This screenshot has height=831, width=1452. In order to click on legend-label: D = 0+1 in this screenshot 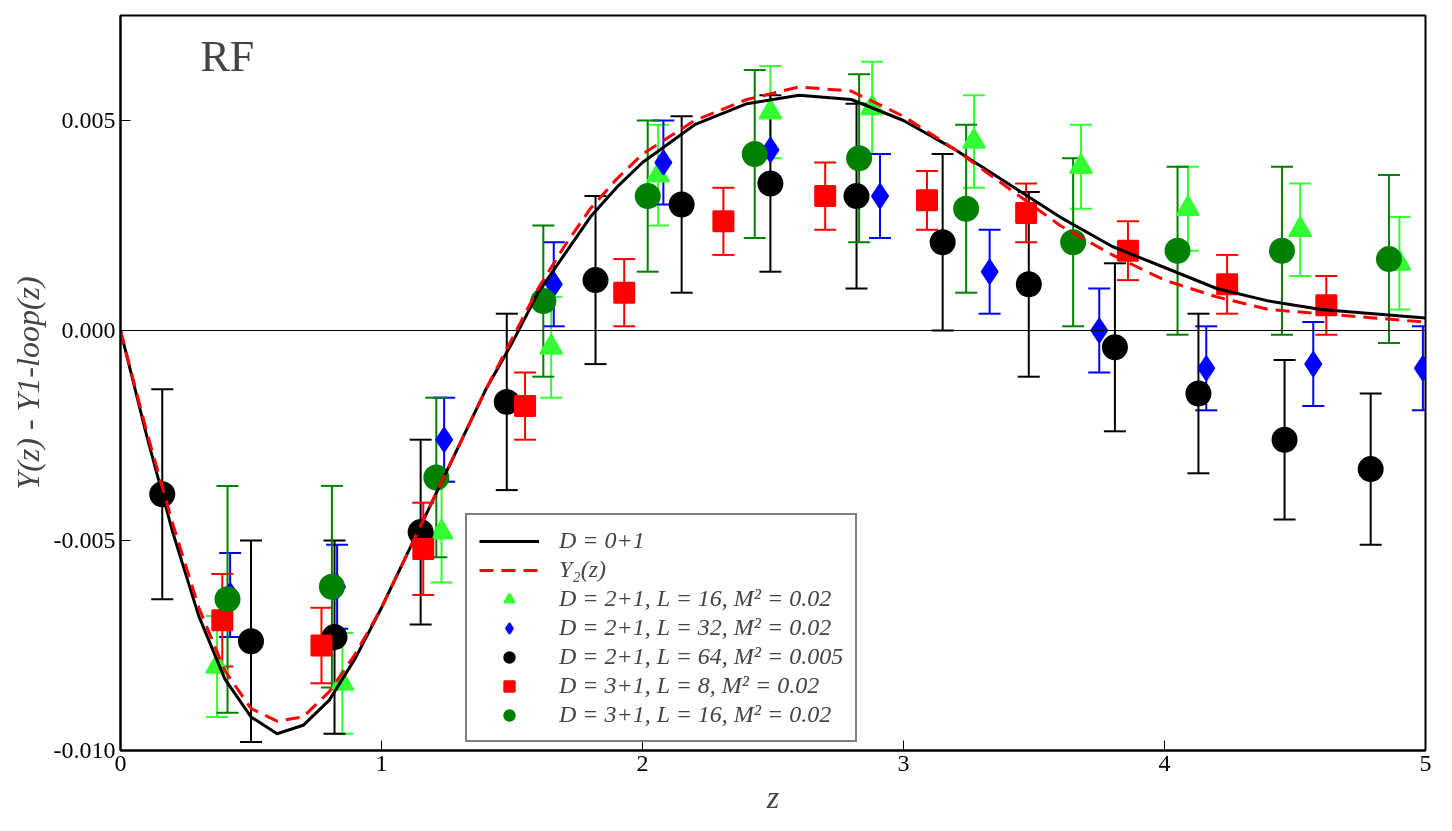, I will do `click(602, 540)`.